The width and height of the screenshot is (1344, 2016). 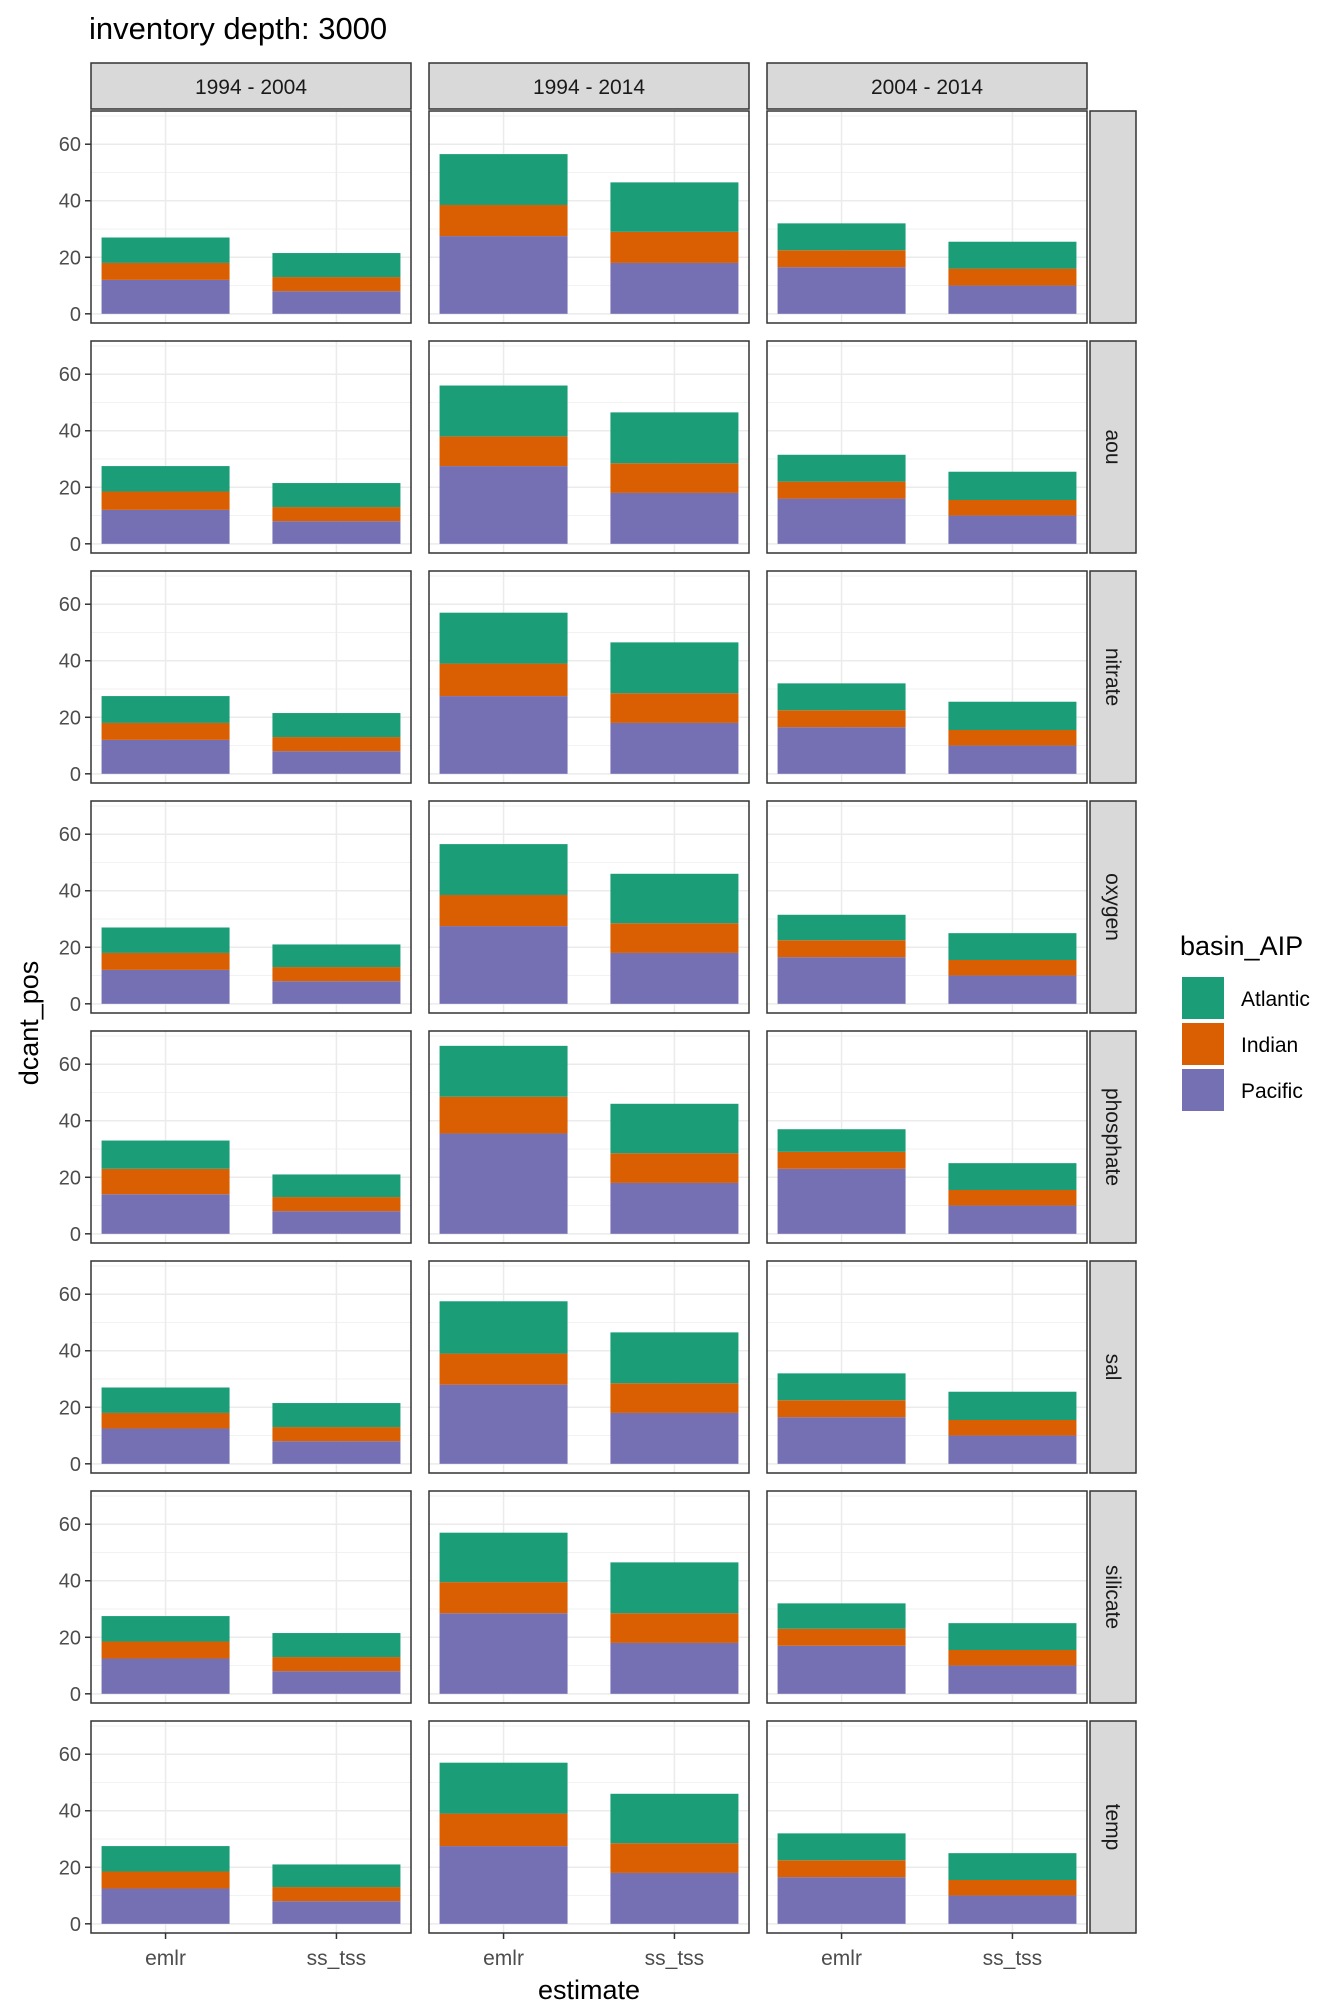 I want to click on row-strip-label: sal, so click(x=1112, y=1367).